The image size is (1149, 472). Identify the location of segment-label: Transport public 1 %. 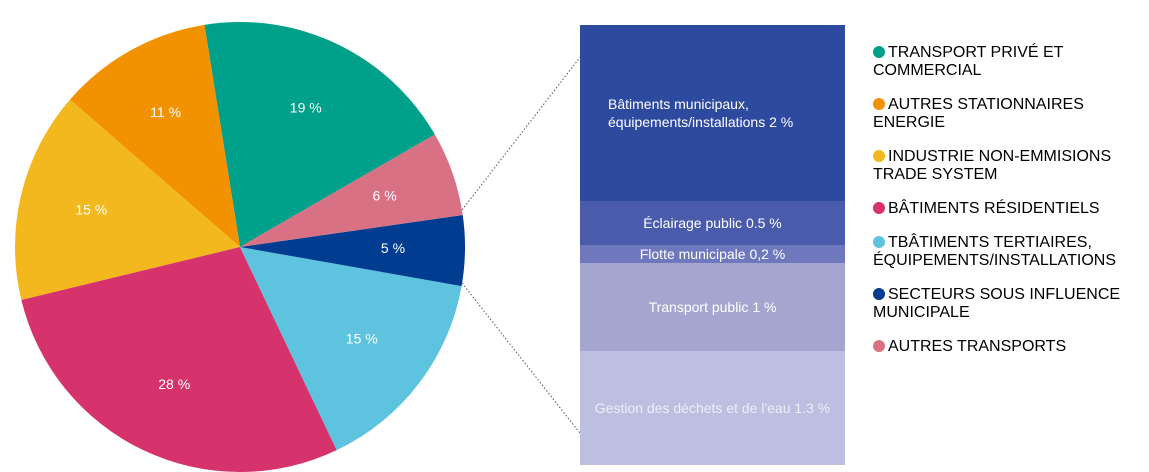
(713, 307).